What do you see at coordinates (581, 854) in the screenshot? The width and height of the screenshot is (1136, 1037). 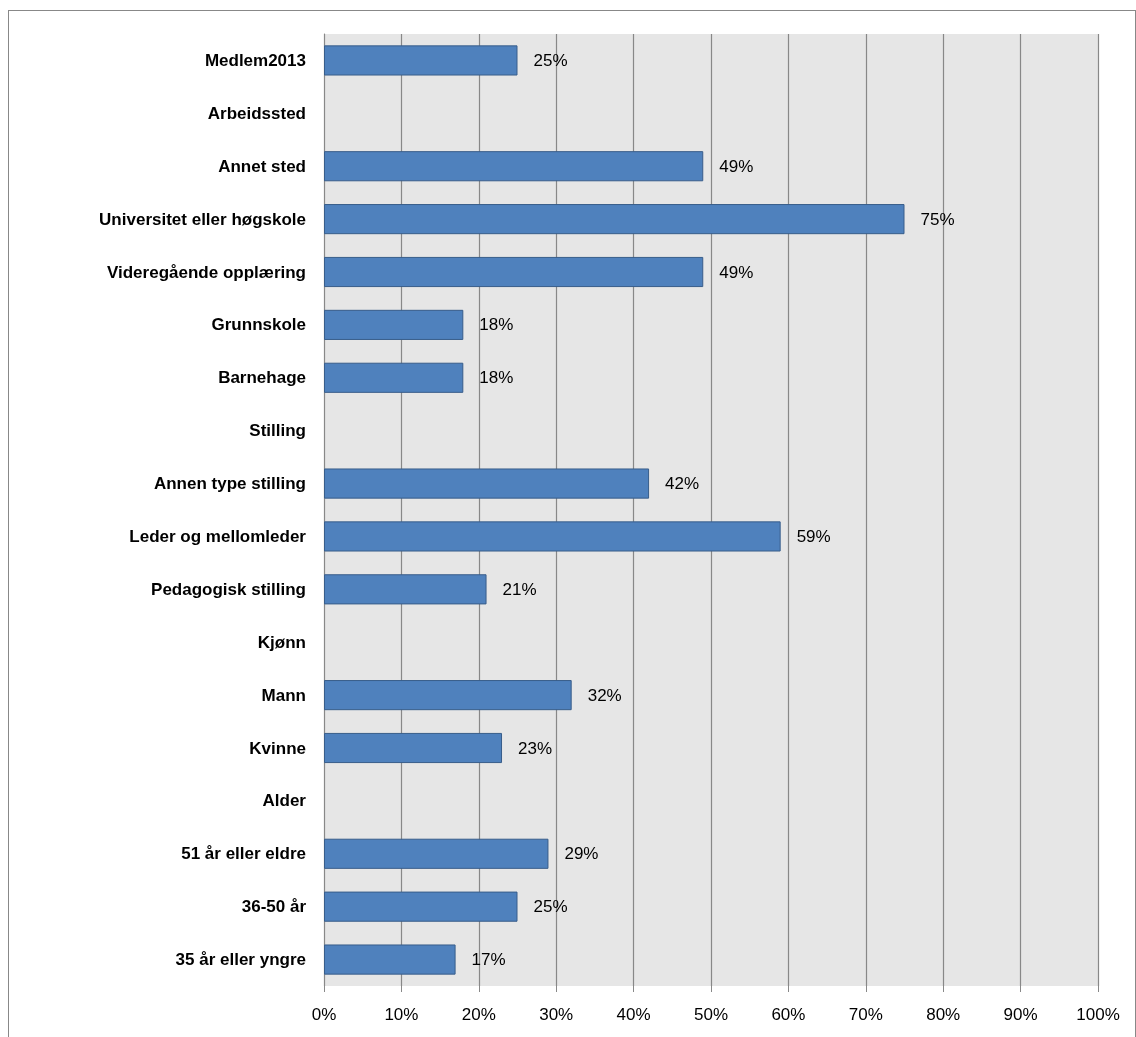 I see `data-label: 29%` at bounding box center [581, 854].